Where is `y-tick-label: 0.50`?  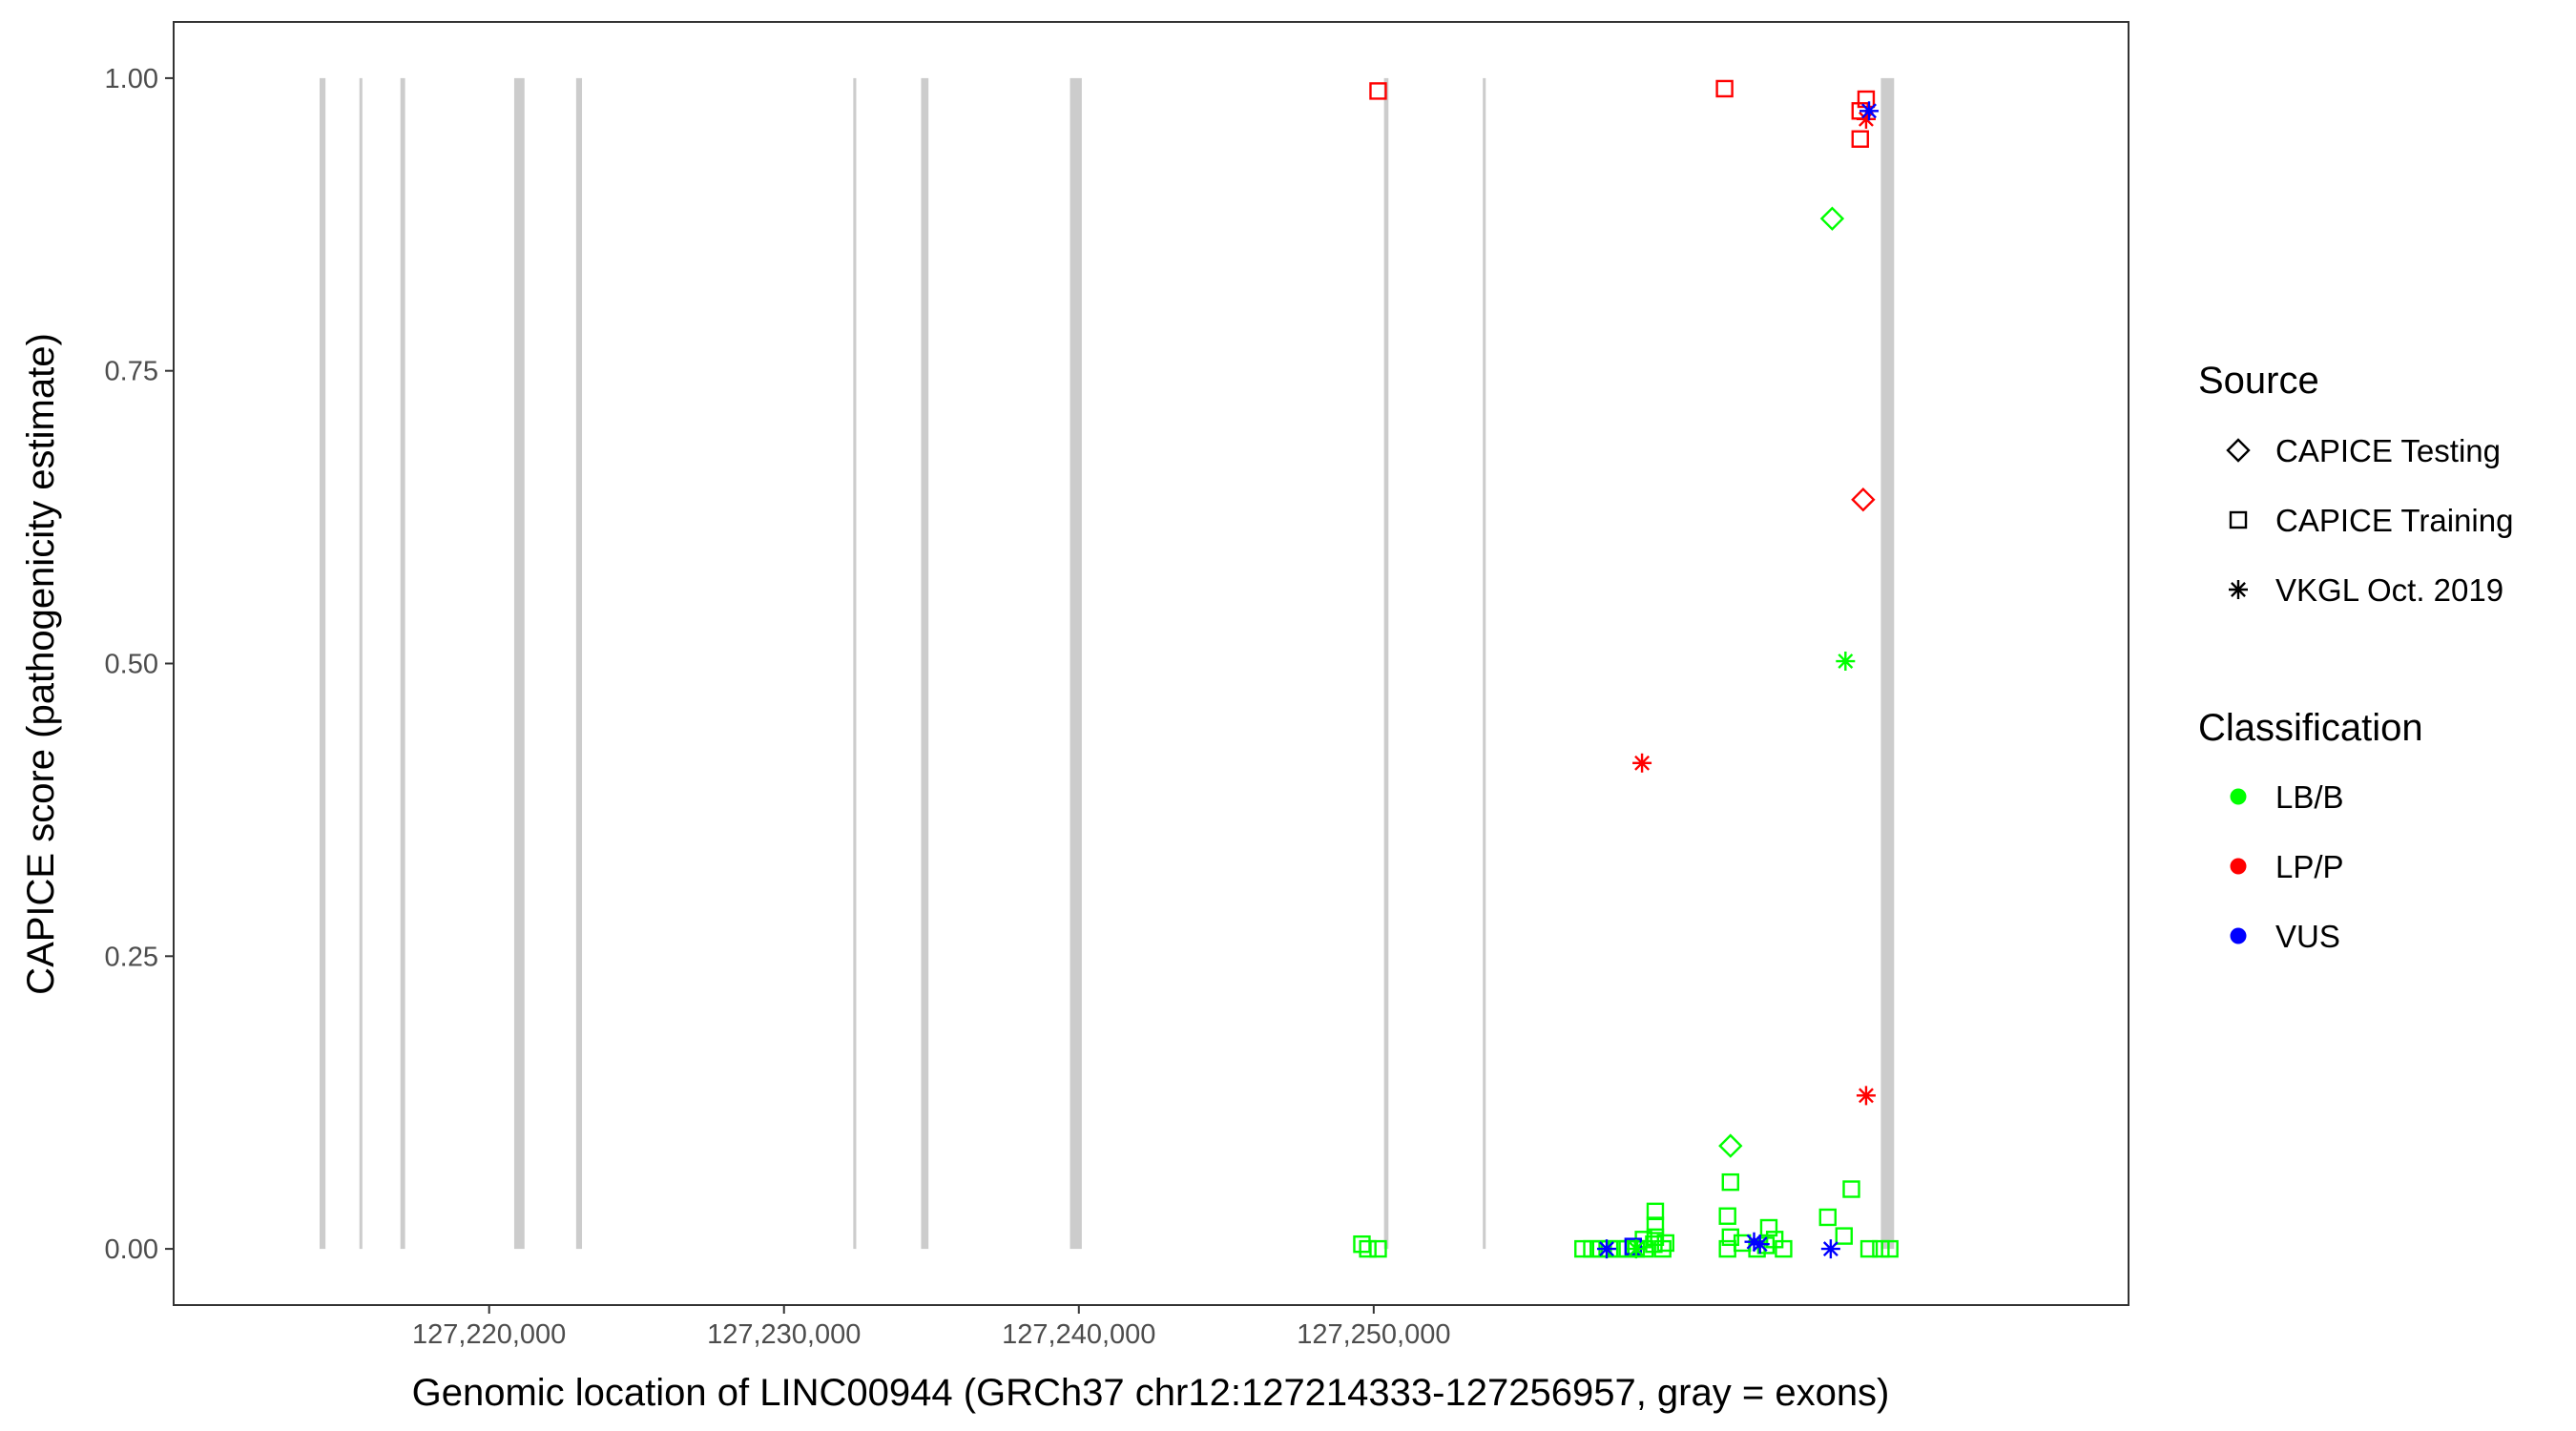 y-tick-label: 0.50 is located at coordinates (131, 665).